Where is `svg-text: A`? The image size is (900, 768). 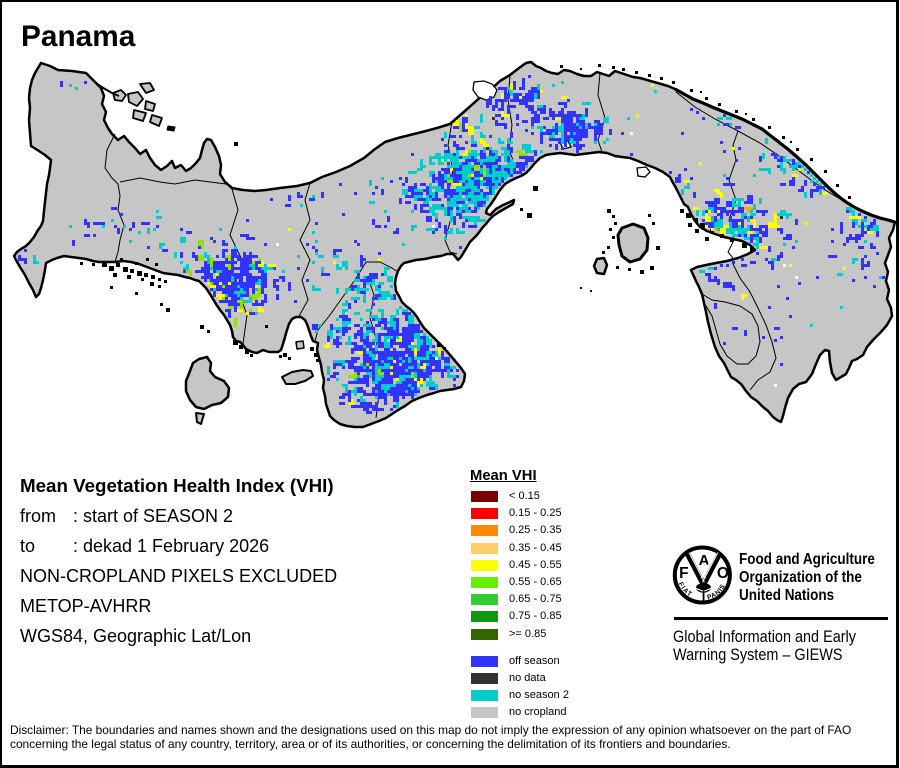
svg-text: A is located at coordinates (704, 560).